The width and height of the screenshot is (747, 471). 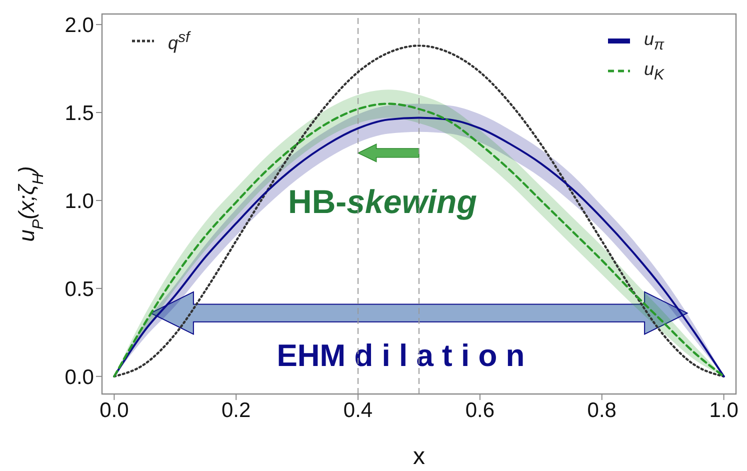 I want to click on y-tick-label: 0.0, so click(x=79, y=377).